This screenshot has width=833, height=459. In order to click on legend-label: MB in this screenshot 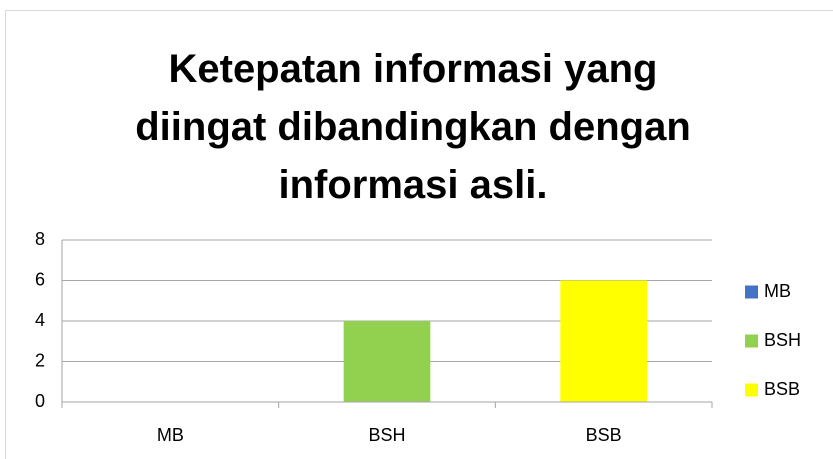, I will do `click(777, 291)`.